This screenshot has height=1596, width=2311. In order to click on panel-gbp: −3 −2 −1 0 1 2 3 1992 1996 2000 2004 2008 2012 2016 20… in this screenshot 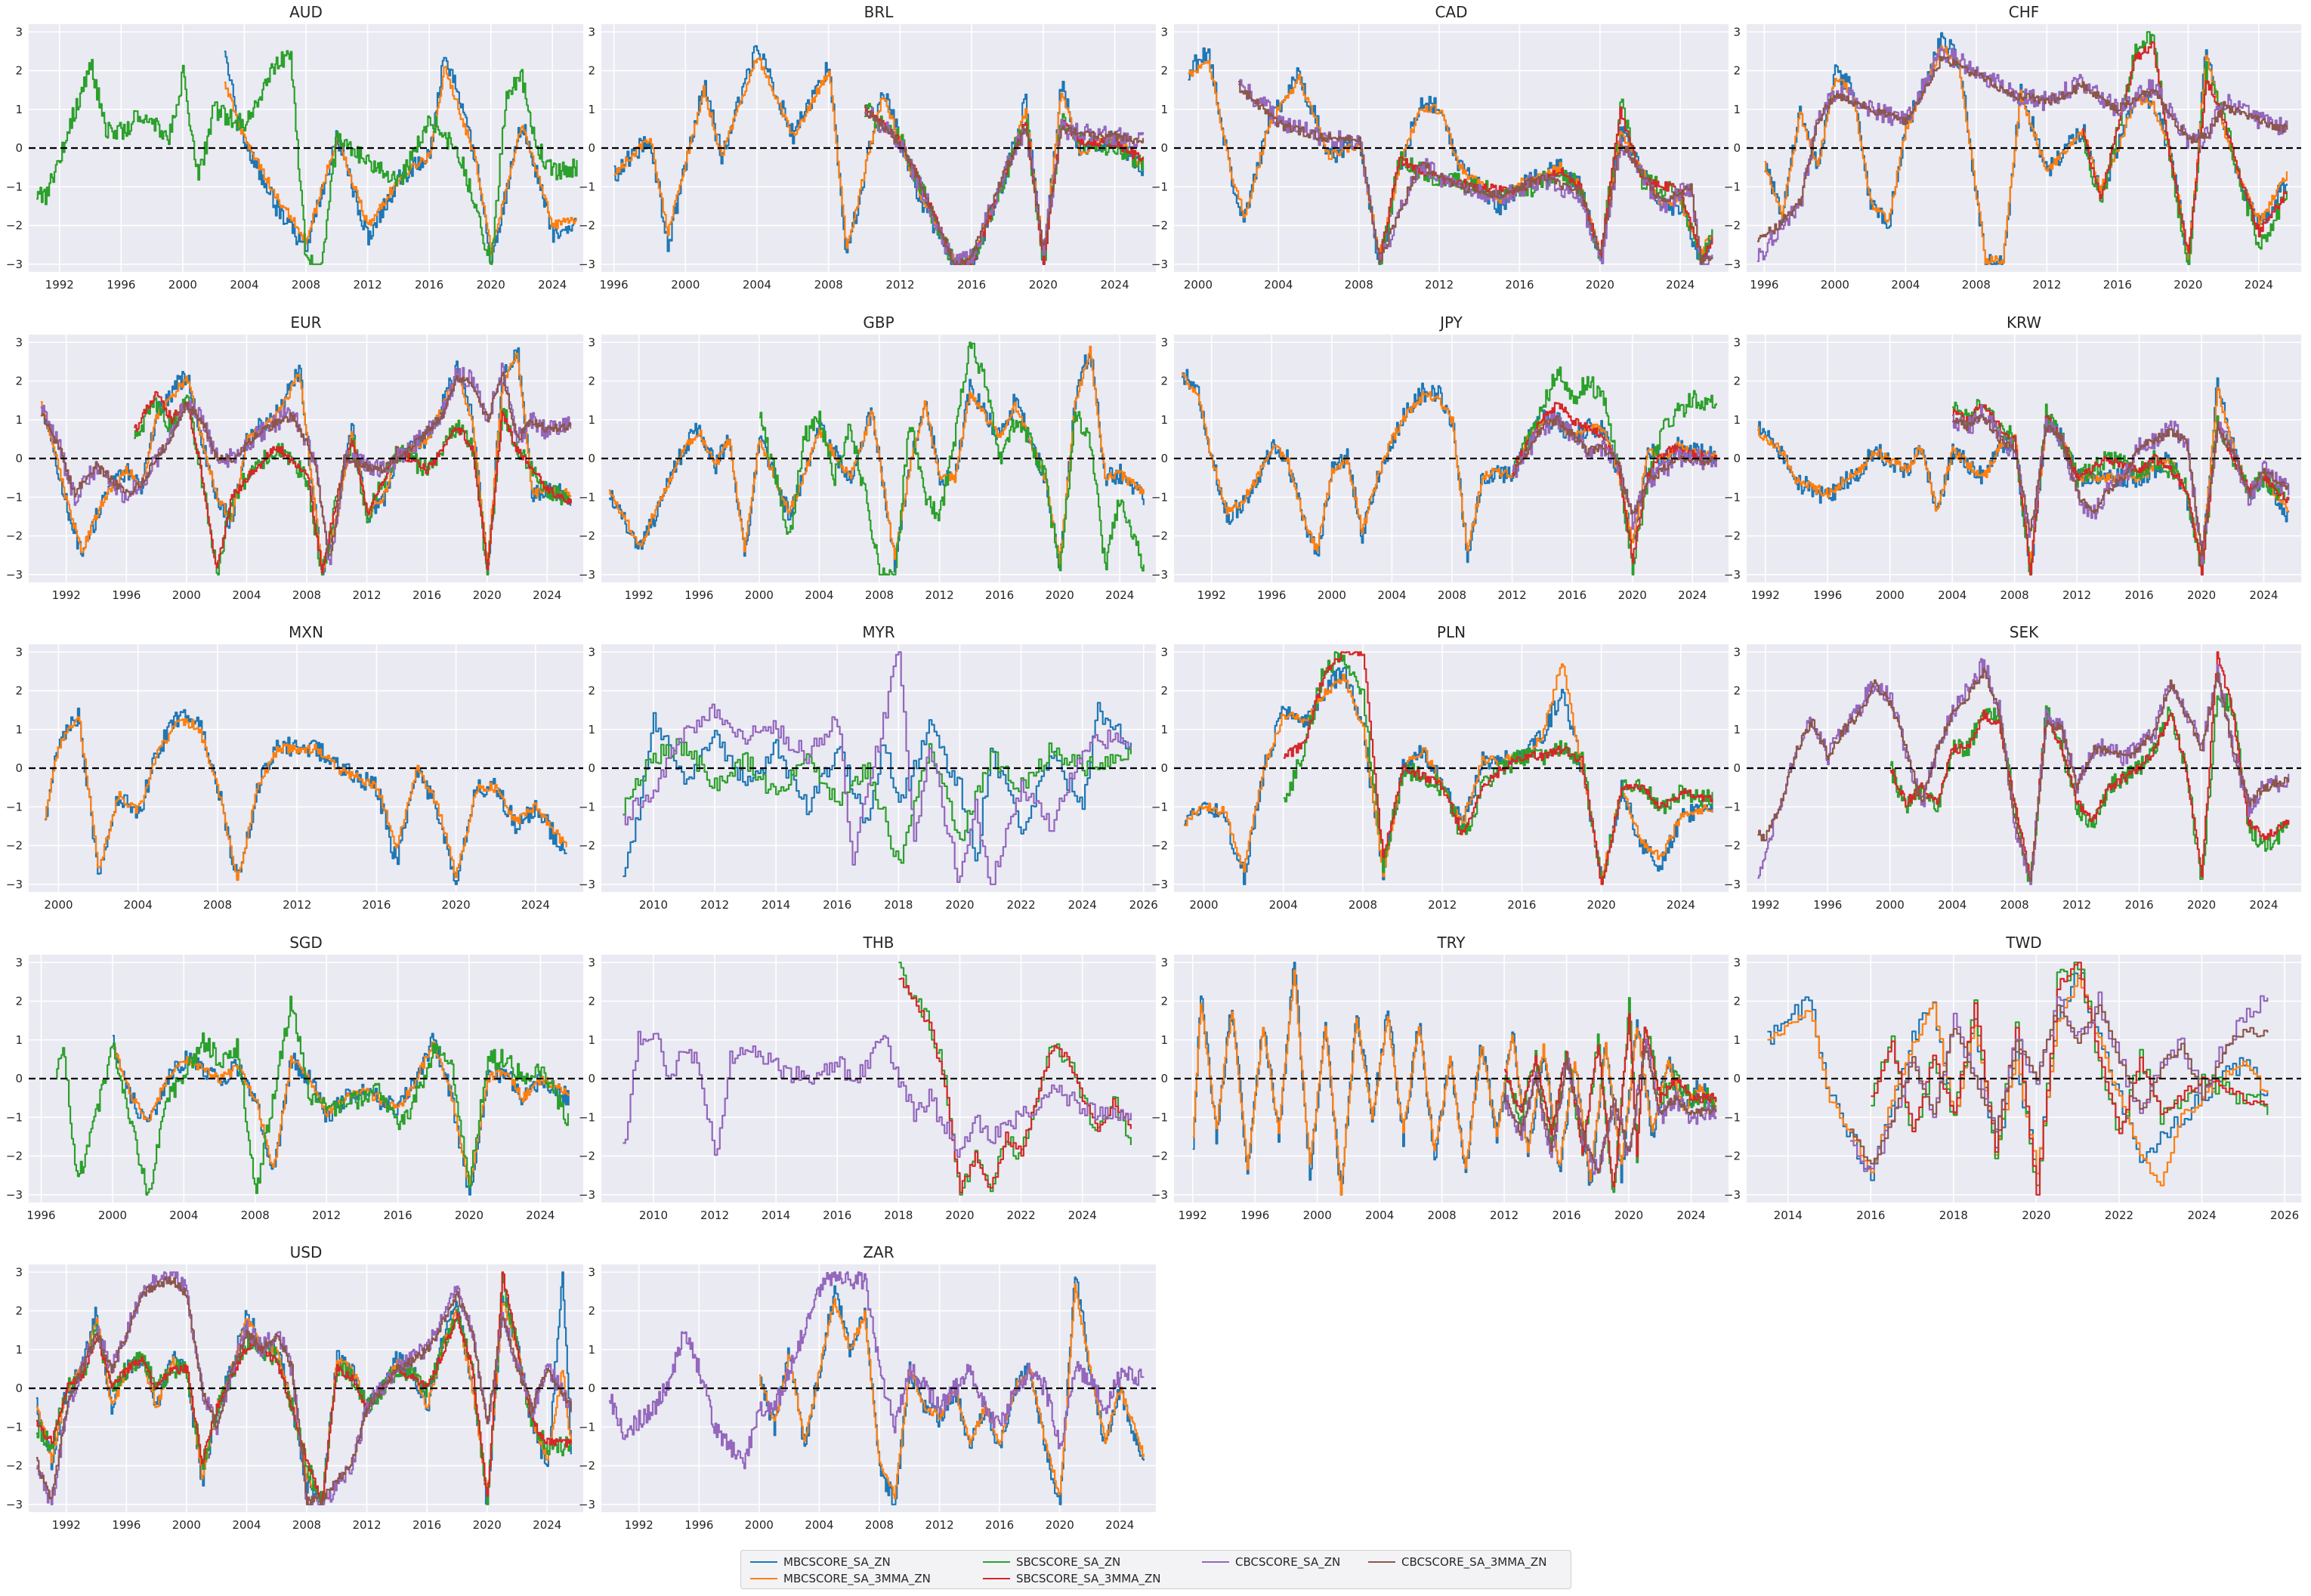, I will do `click(867, 457)`.